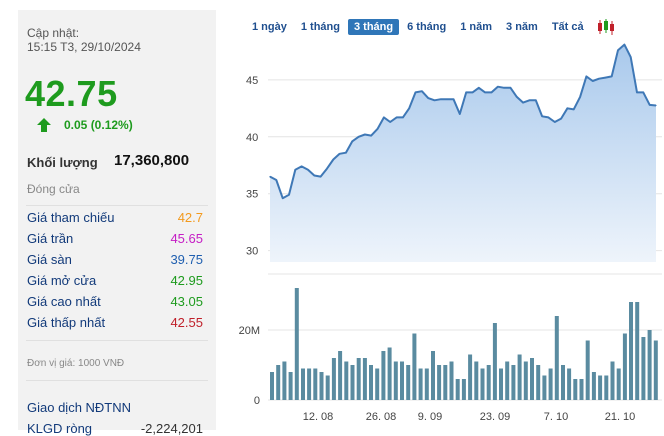 Image resolution: width=664 pixels, height=436 pixels. I want to click on foreign-net-value: -2,224,201, so click(171, 428).